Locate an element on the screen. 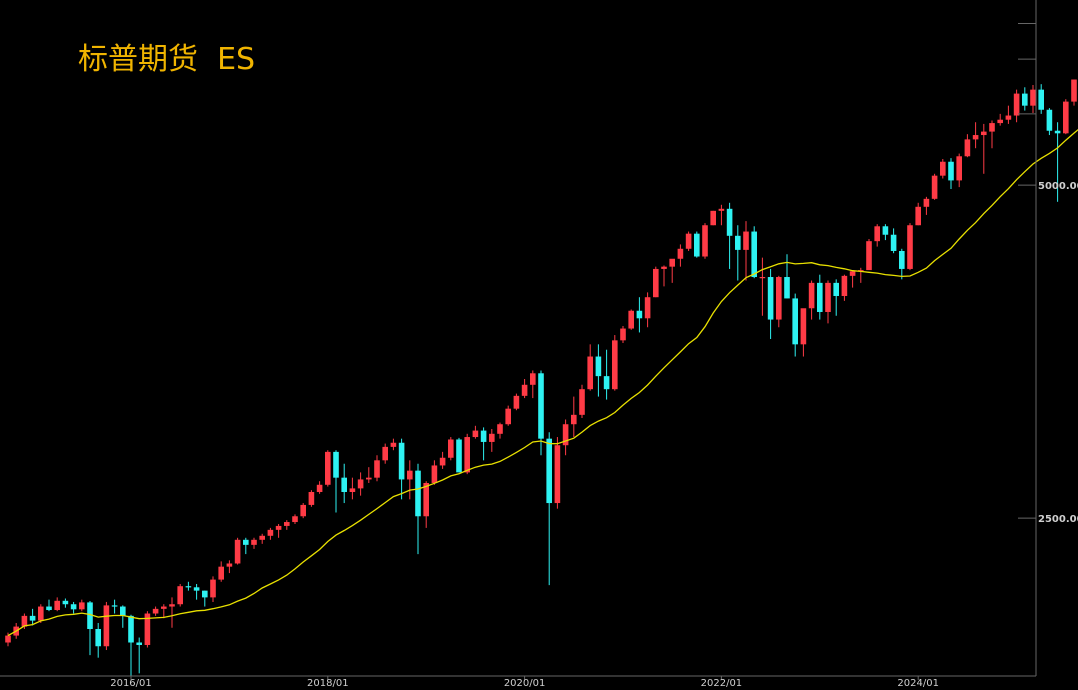 This screenshot has width=1078, height=690. x-tick-label: 2016/01 is located at coordinates (131, 683).